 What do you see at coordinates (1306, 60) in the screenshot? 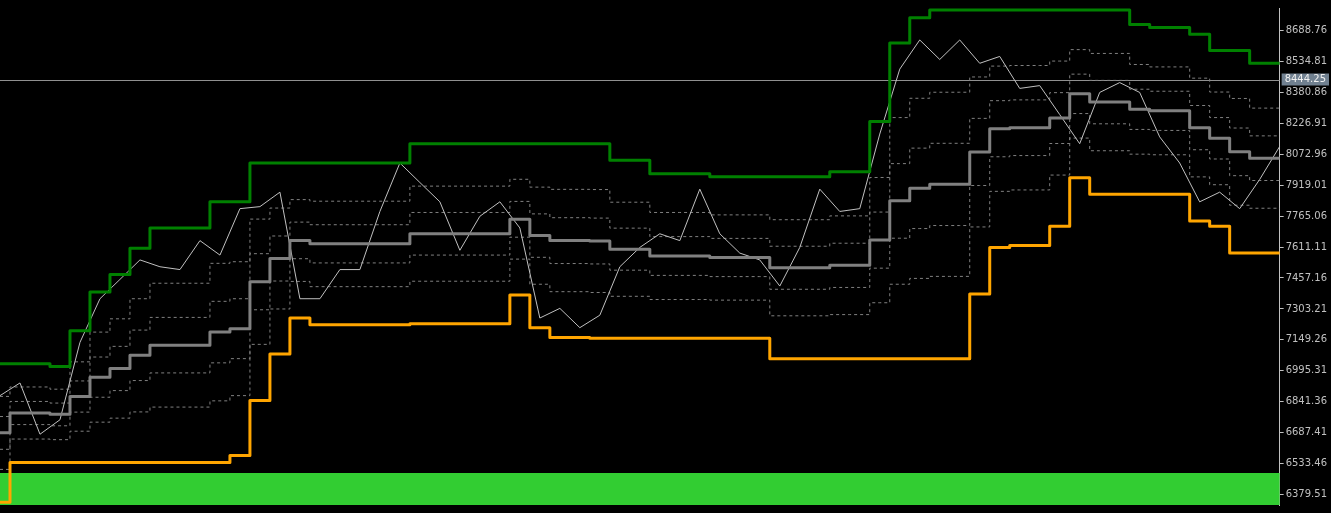
I see `y-tick-label: 8534.81` at bounding box center [1306, 60].